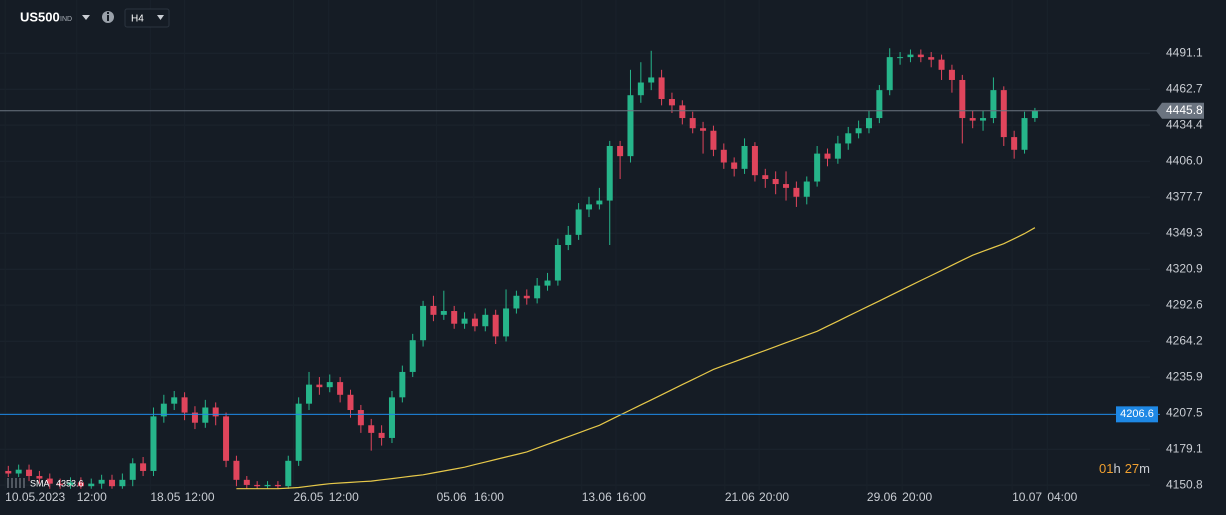  What do you see at coordinates (160, 17) in the screenshot?
I see `timeframe-dropdown` at bounding box center [160, 17].